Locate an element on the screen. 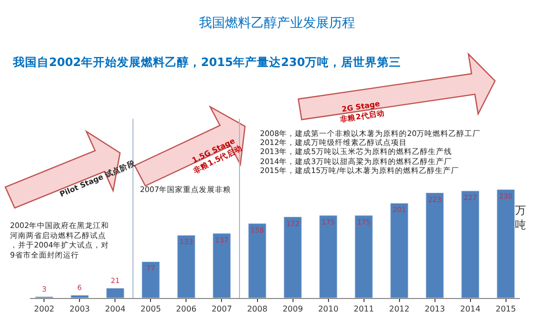  x-tick-label: 2008 is located at coordinates (257, 309).